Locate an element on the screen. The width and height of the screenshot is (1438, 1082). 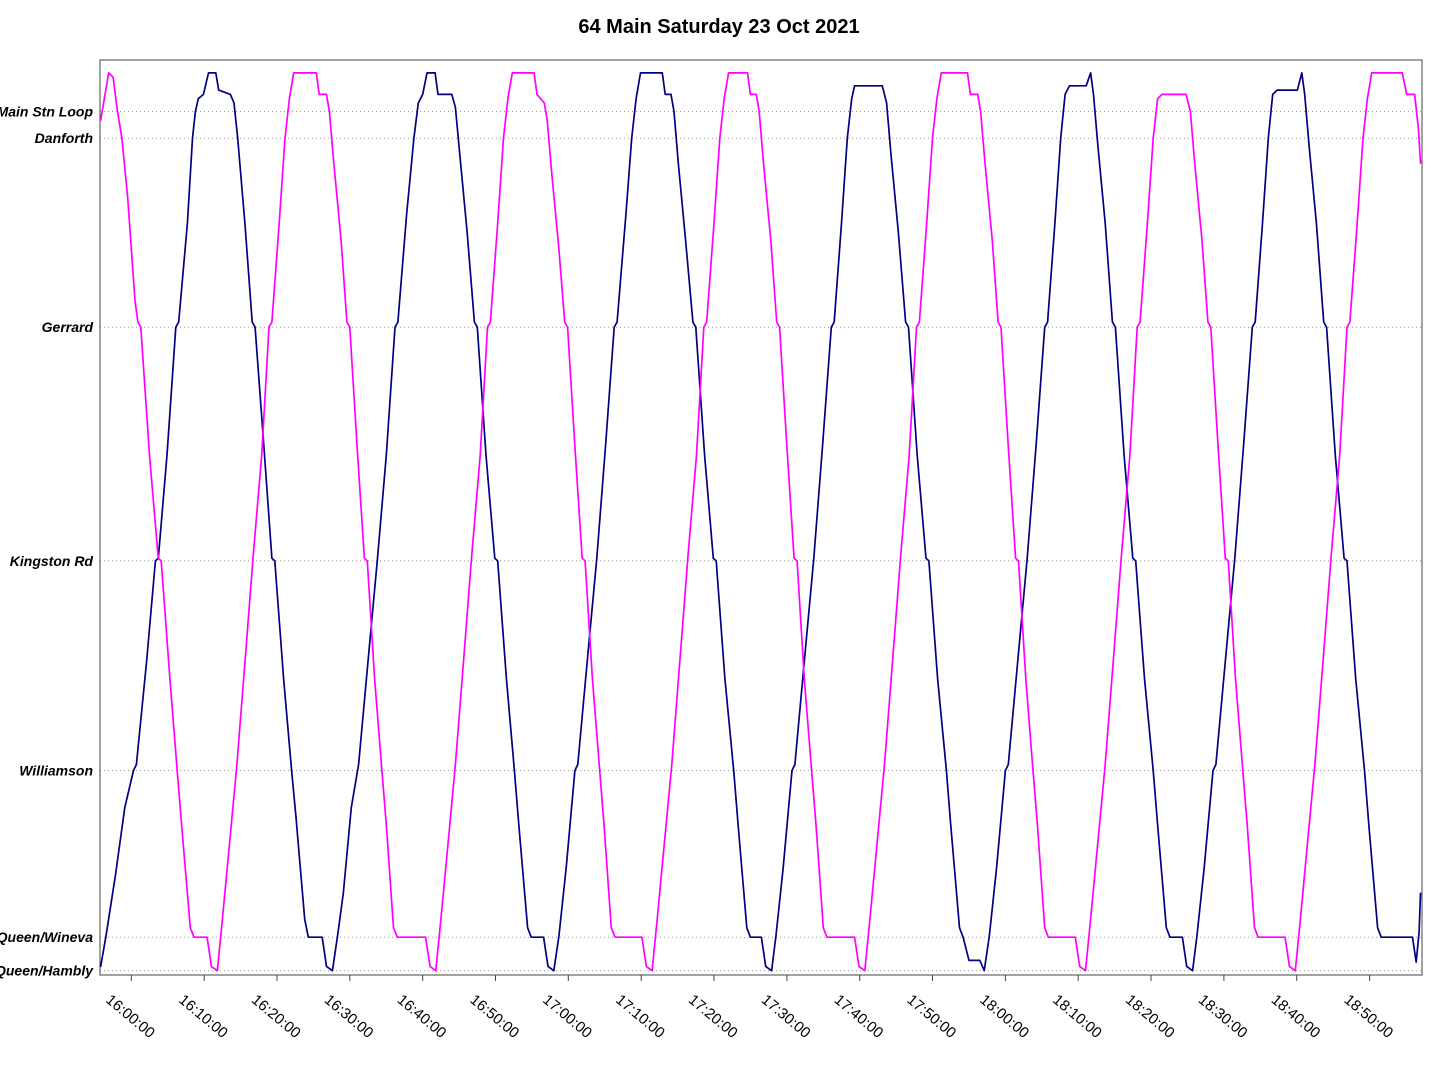
x-tick-label: 17:20:00 is located at coordinates (713, 1016).